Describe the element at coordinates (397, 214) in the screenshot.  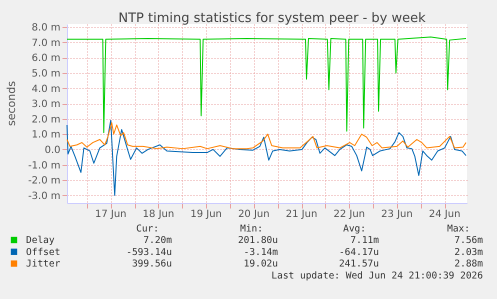
I see `x-tick-label: 23 Jun` at that location.